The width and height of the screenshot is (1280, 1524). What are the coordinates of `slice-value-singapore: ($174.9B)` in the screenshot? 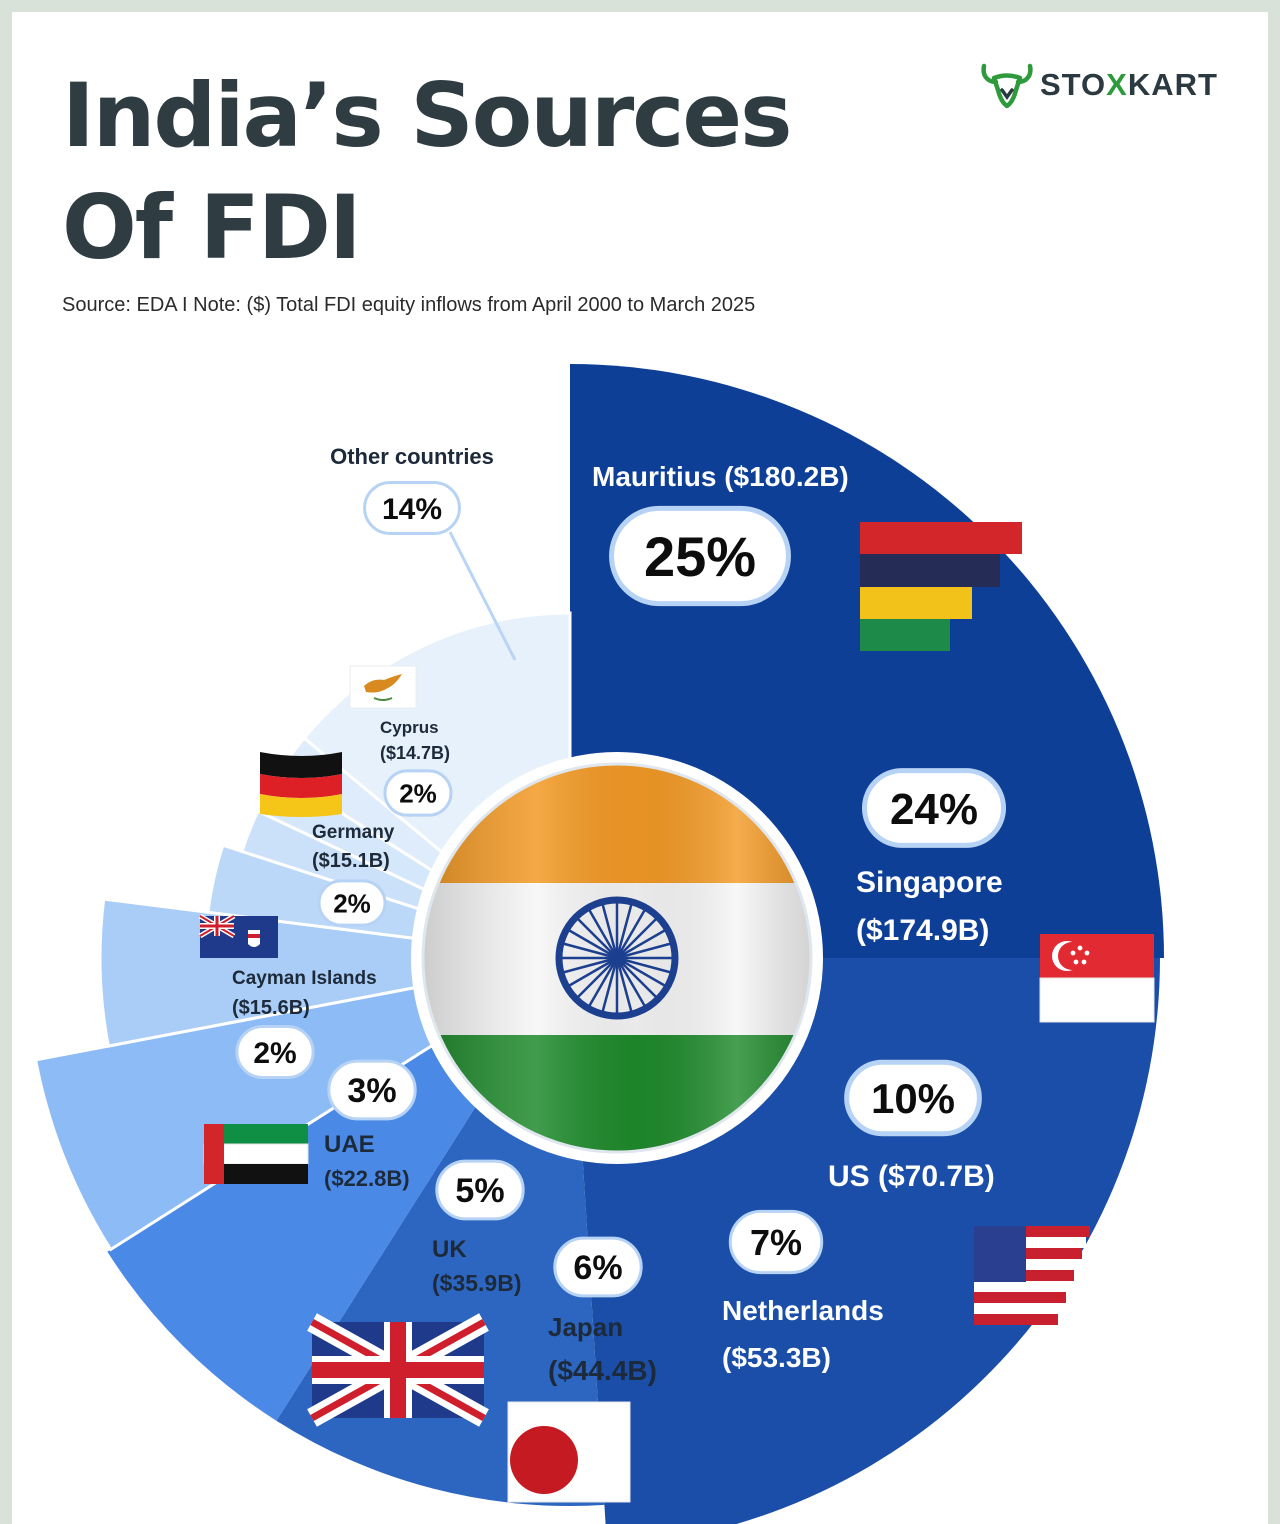 It's located at (922, 930).